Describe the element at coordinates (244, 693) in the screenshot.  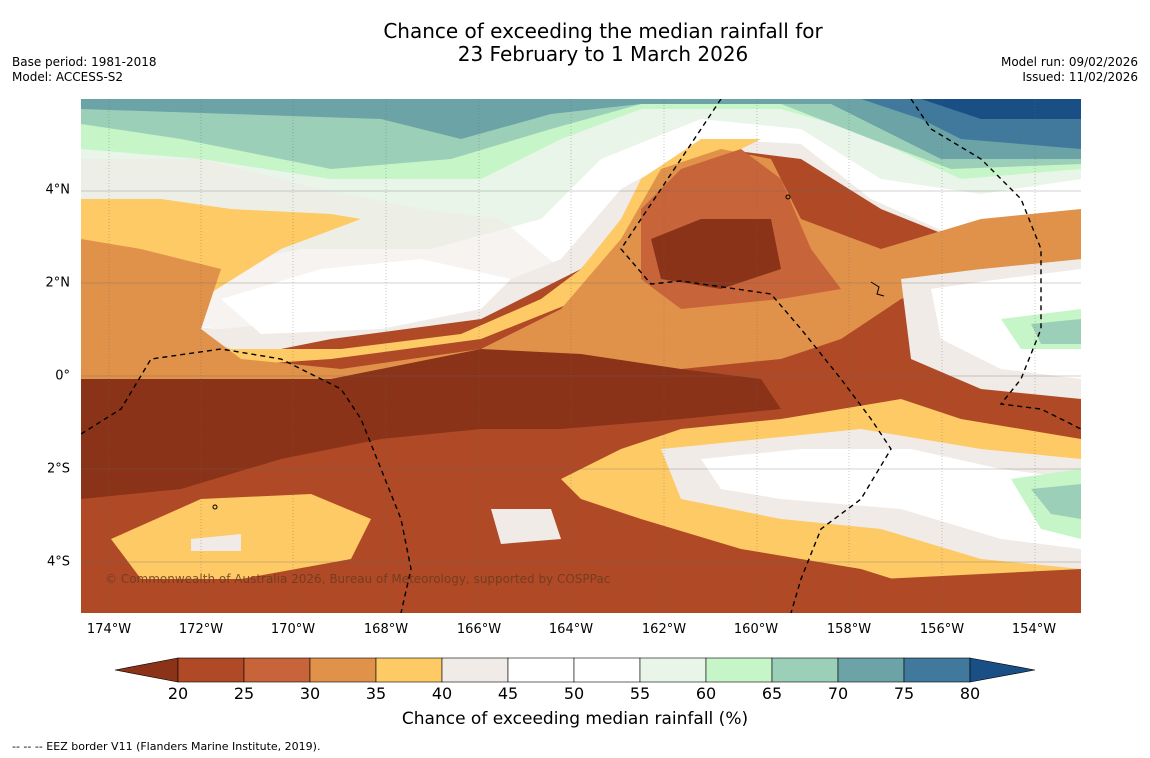
I see `colorbar-tick: 25` at that location.